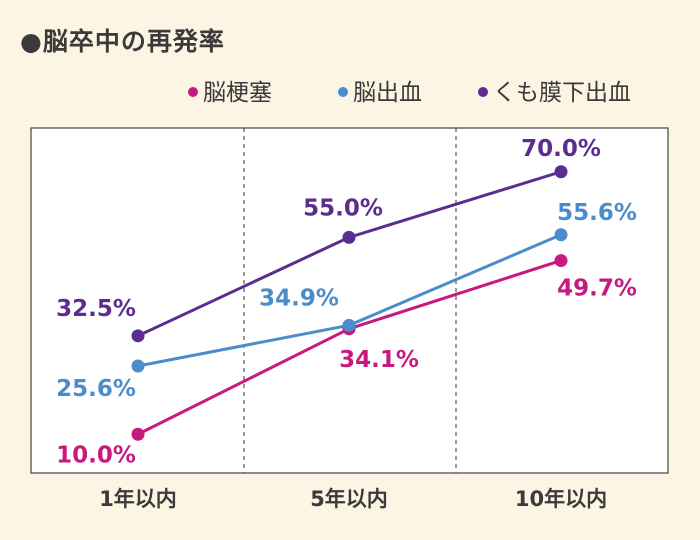 The height and width of the screenshot is (540, 700). Describe the element at coordinates (299, 298) in the screenshot. I see `data-label: 34.9%` at that location.